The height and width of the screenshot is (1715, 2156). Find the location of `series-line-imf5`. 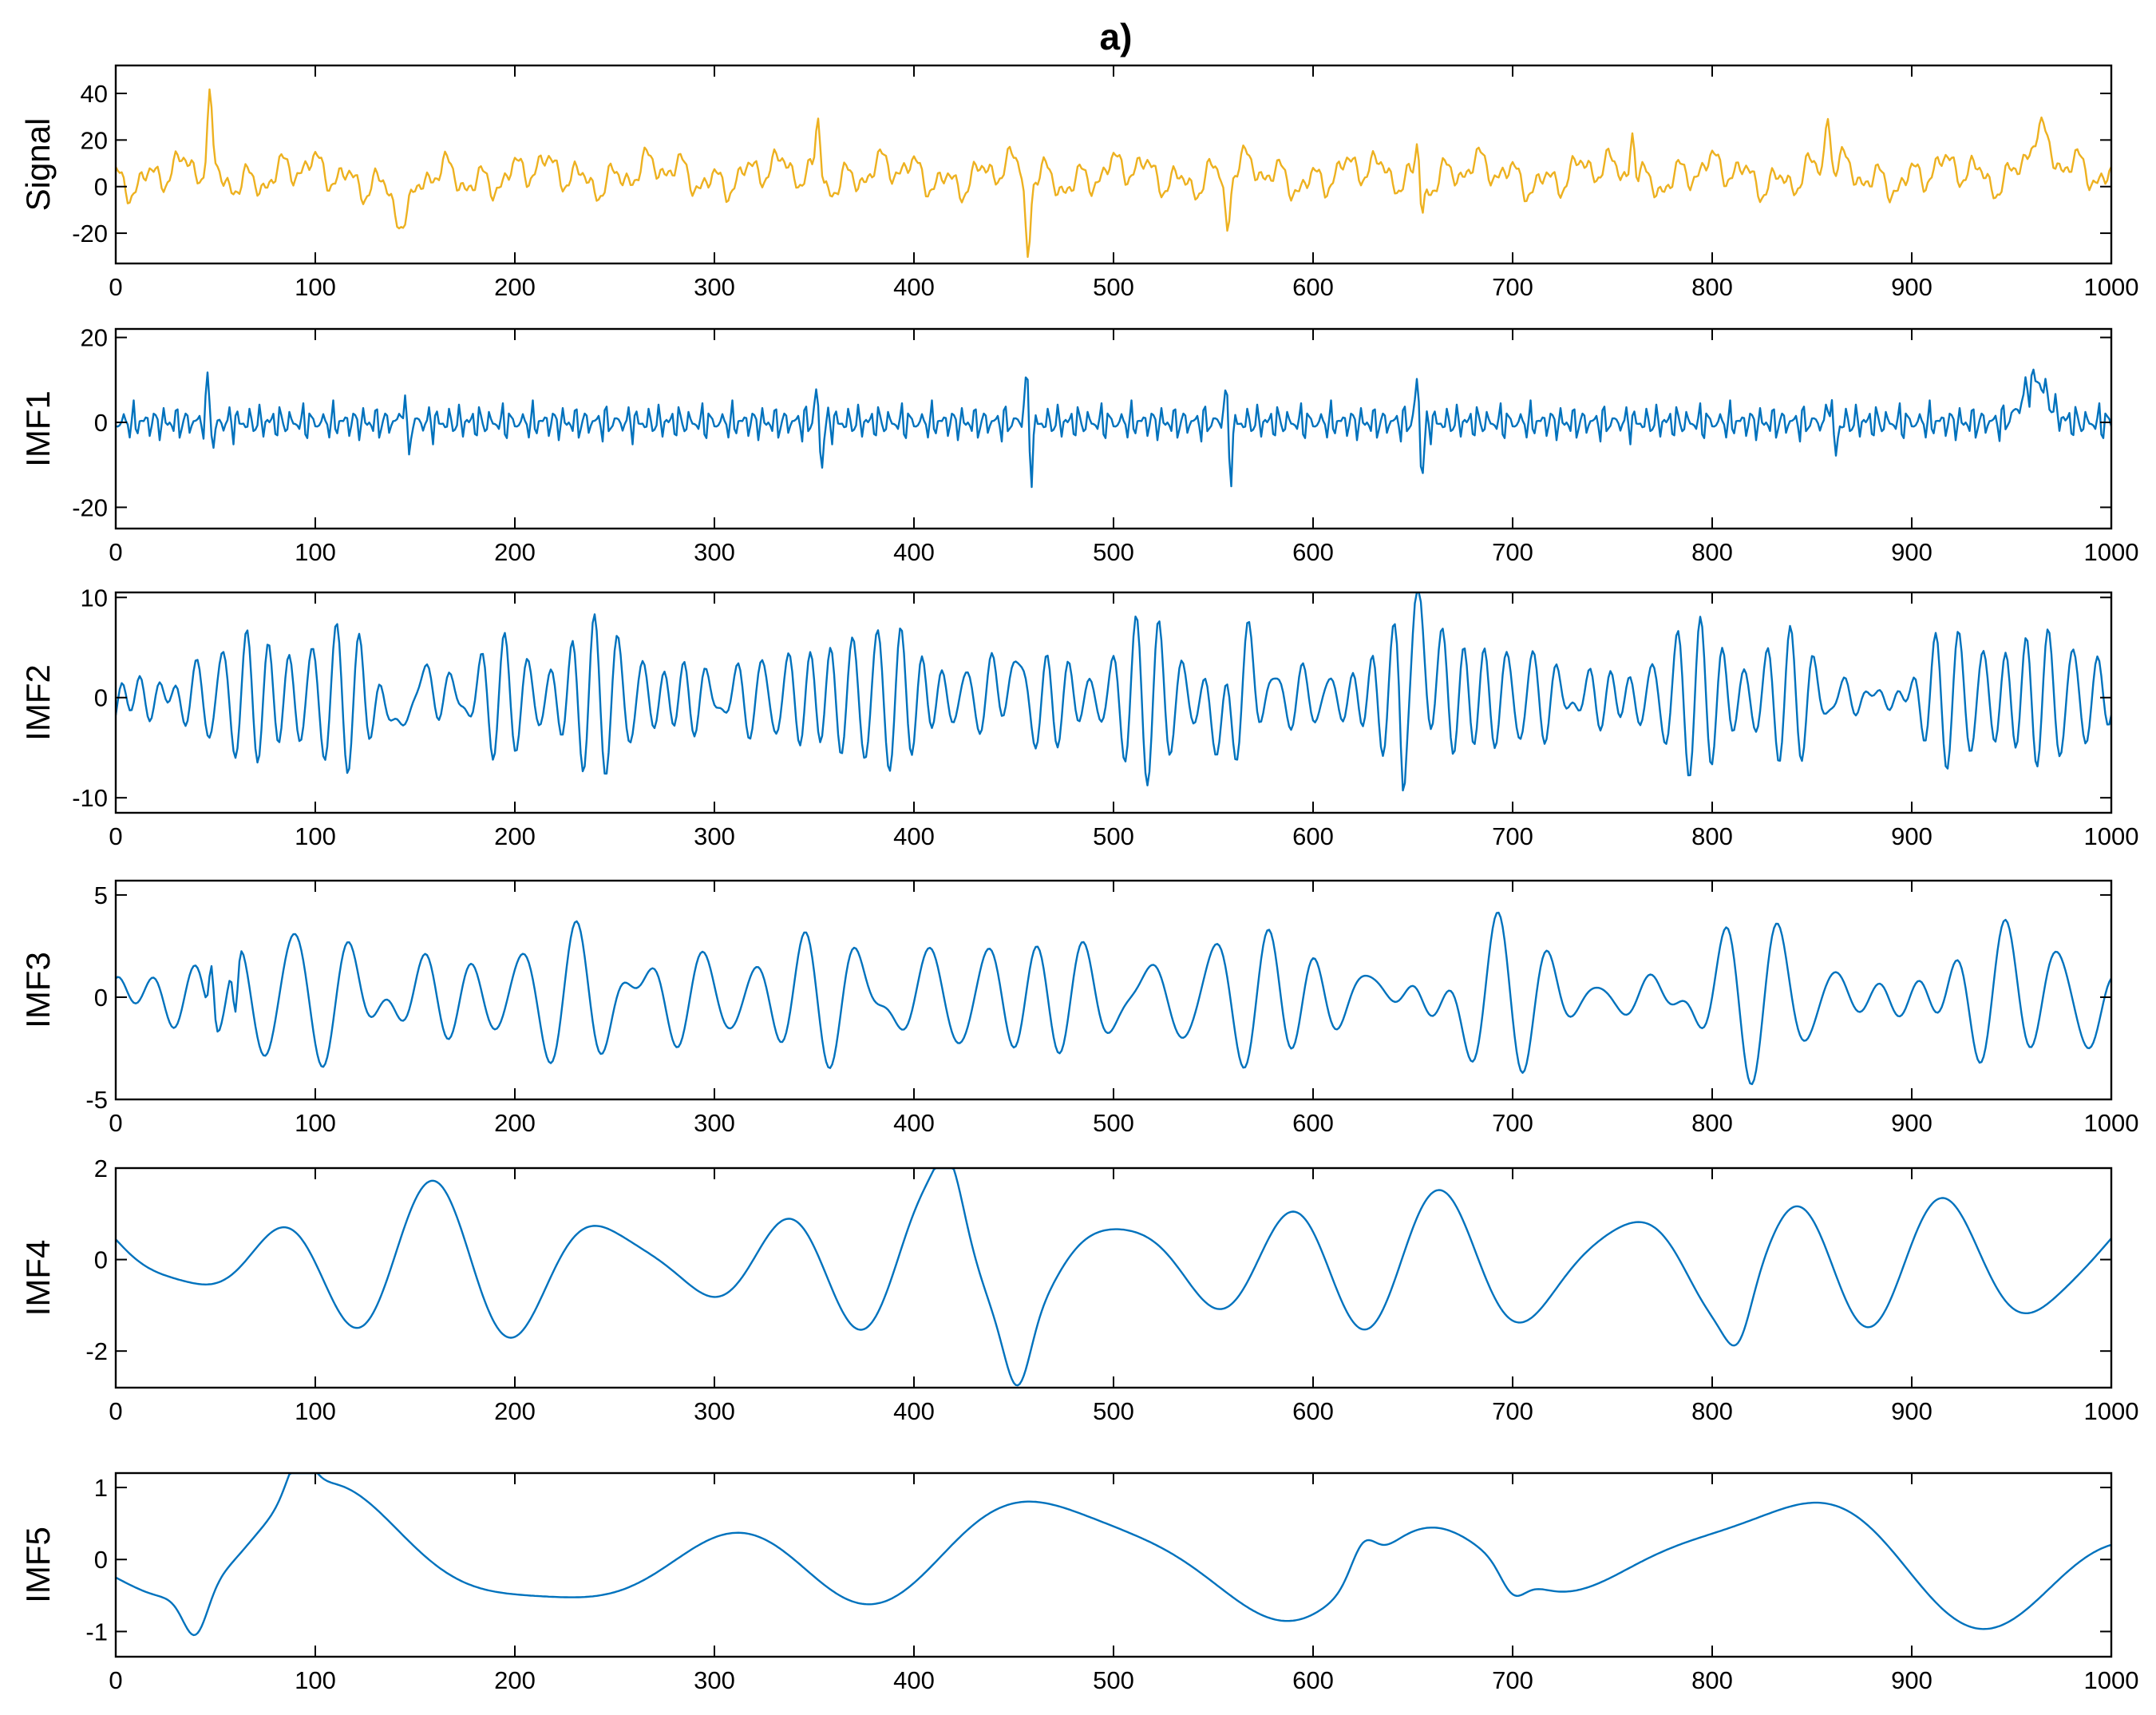

series-line-imf5 is located at coordinates (1113, 1555).